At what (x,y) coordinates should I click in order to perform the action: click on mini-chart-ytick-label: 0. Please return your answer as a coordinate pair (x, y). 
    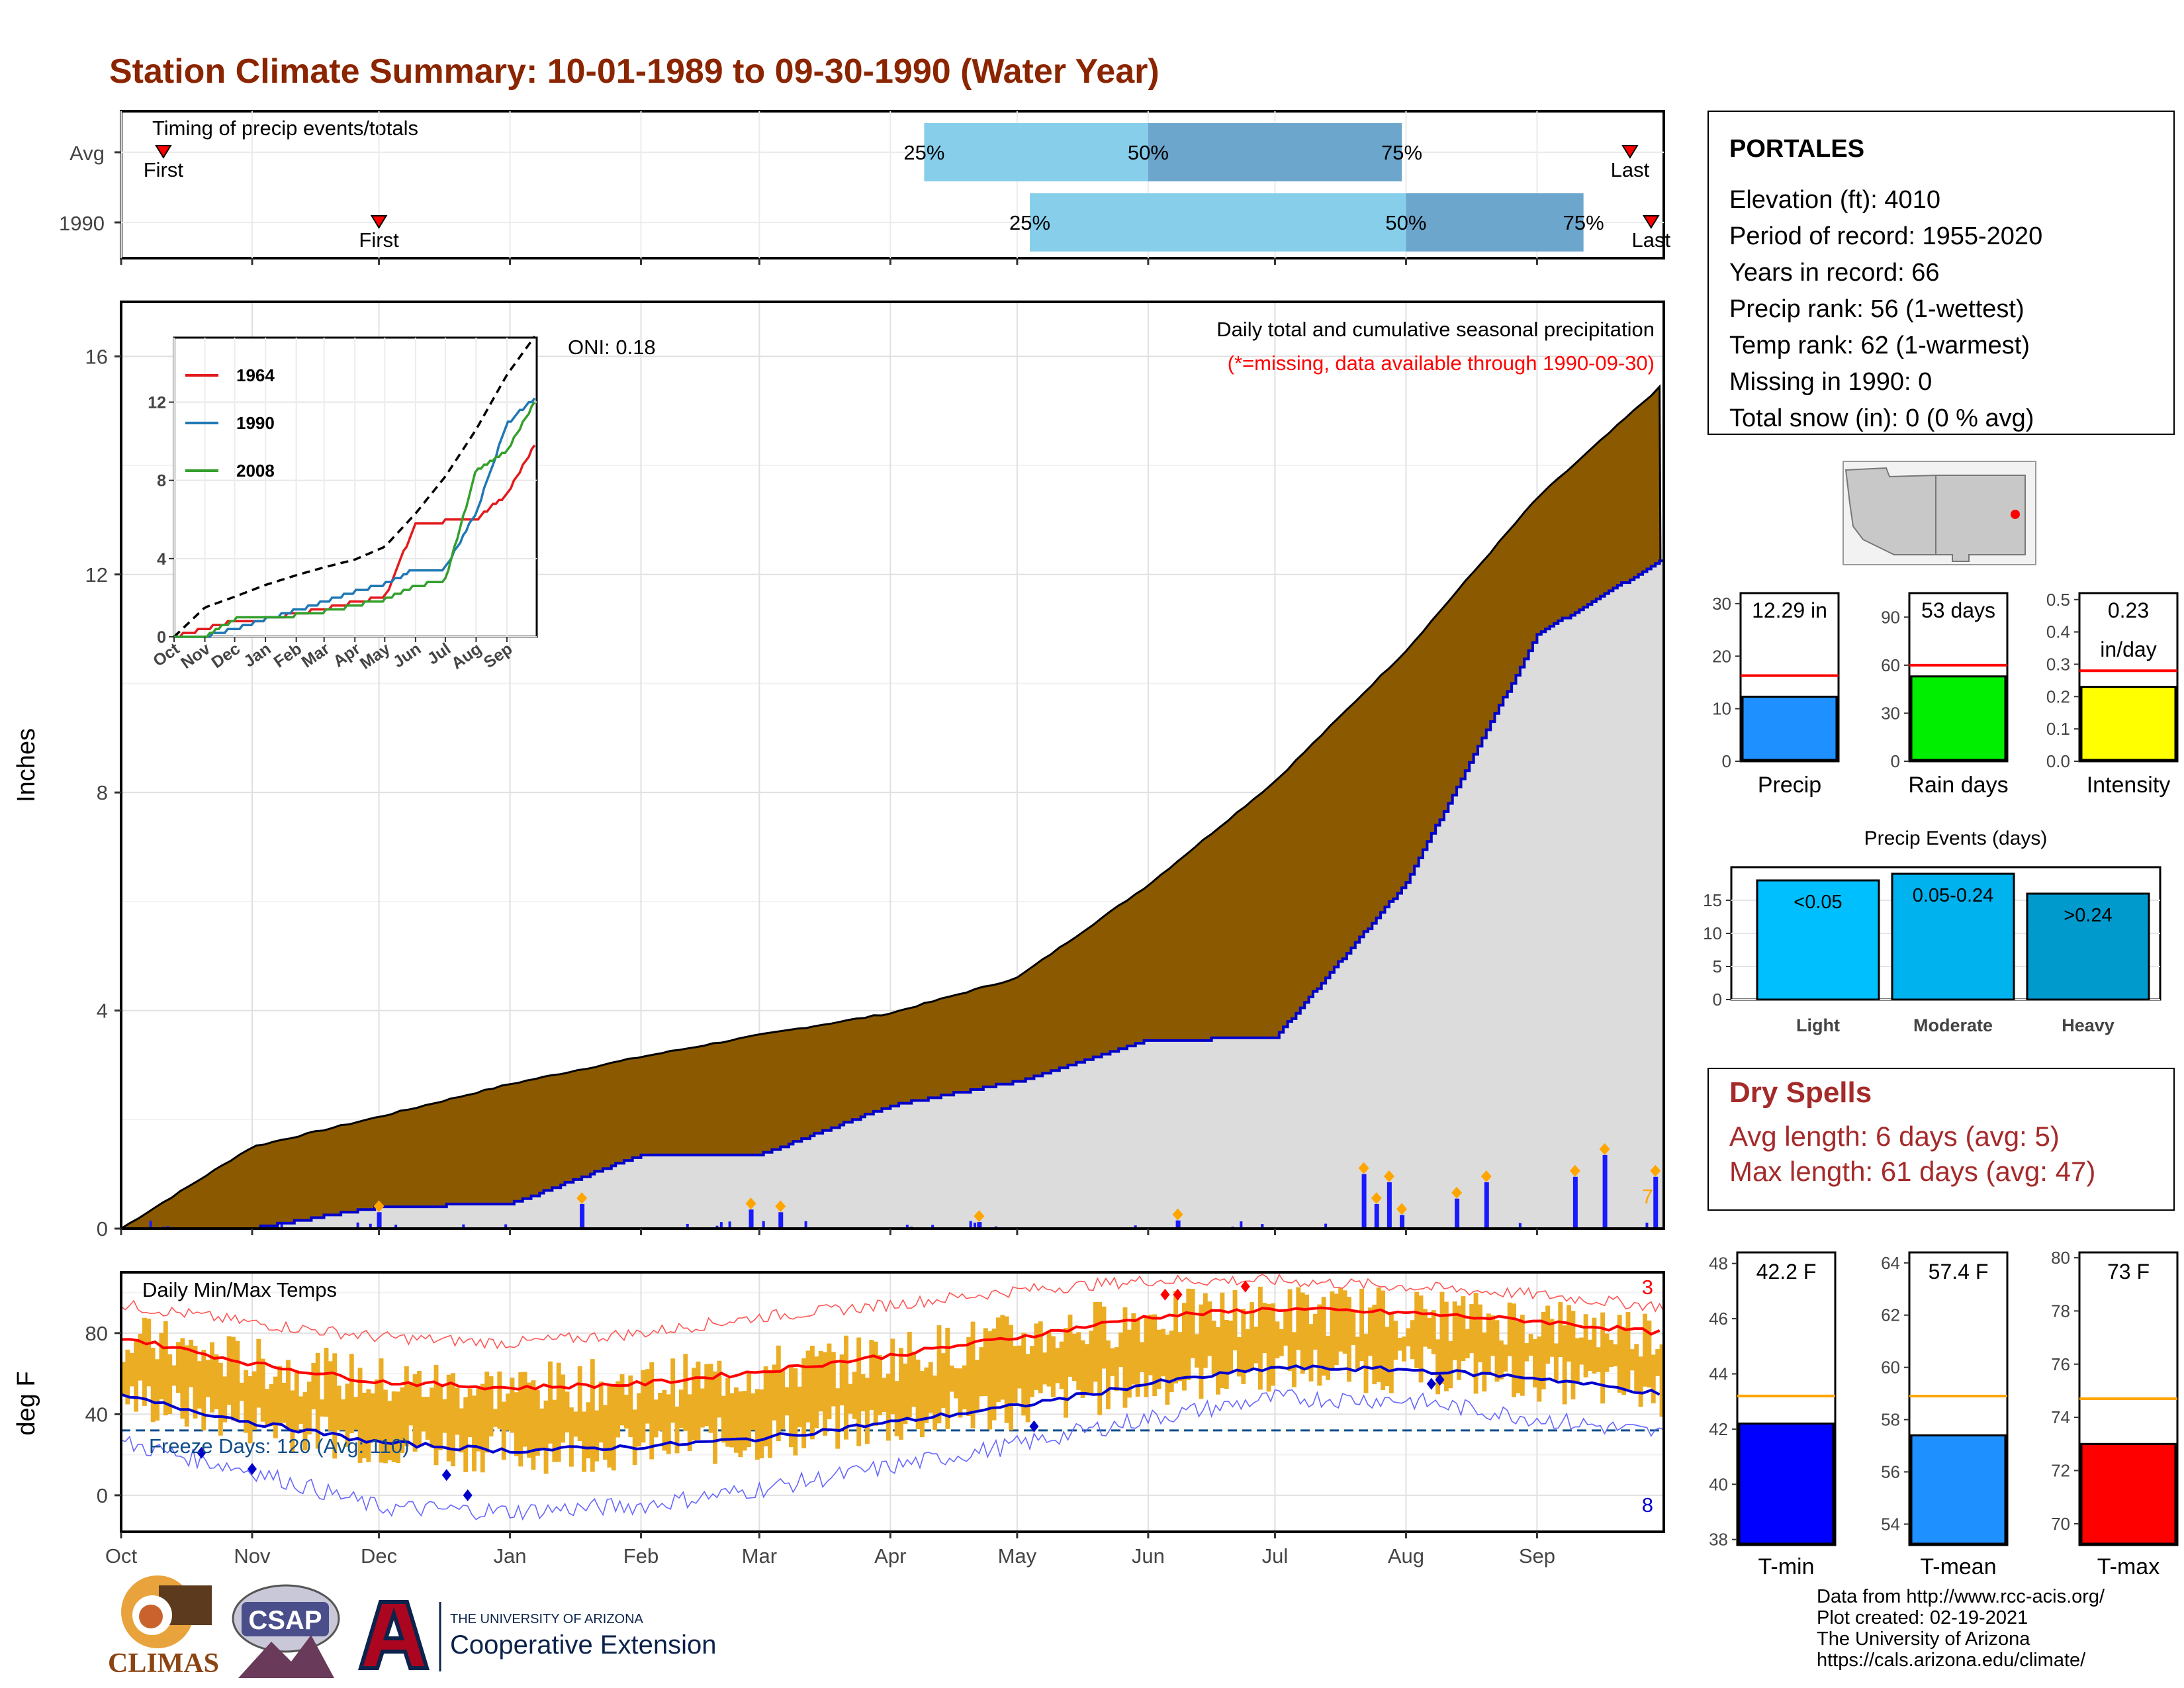
    Looking at the image, I should click on (1895, 761).